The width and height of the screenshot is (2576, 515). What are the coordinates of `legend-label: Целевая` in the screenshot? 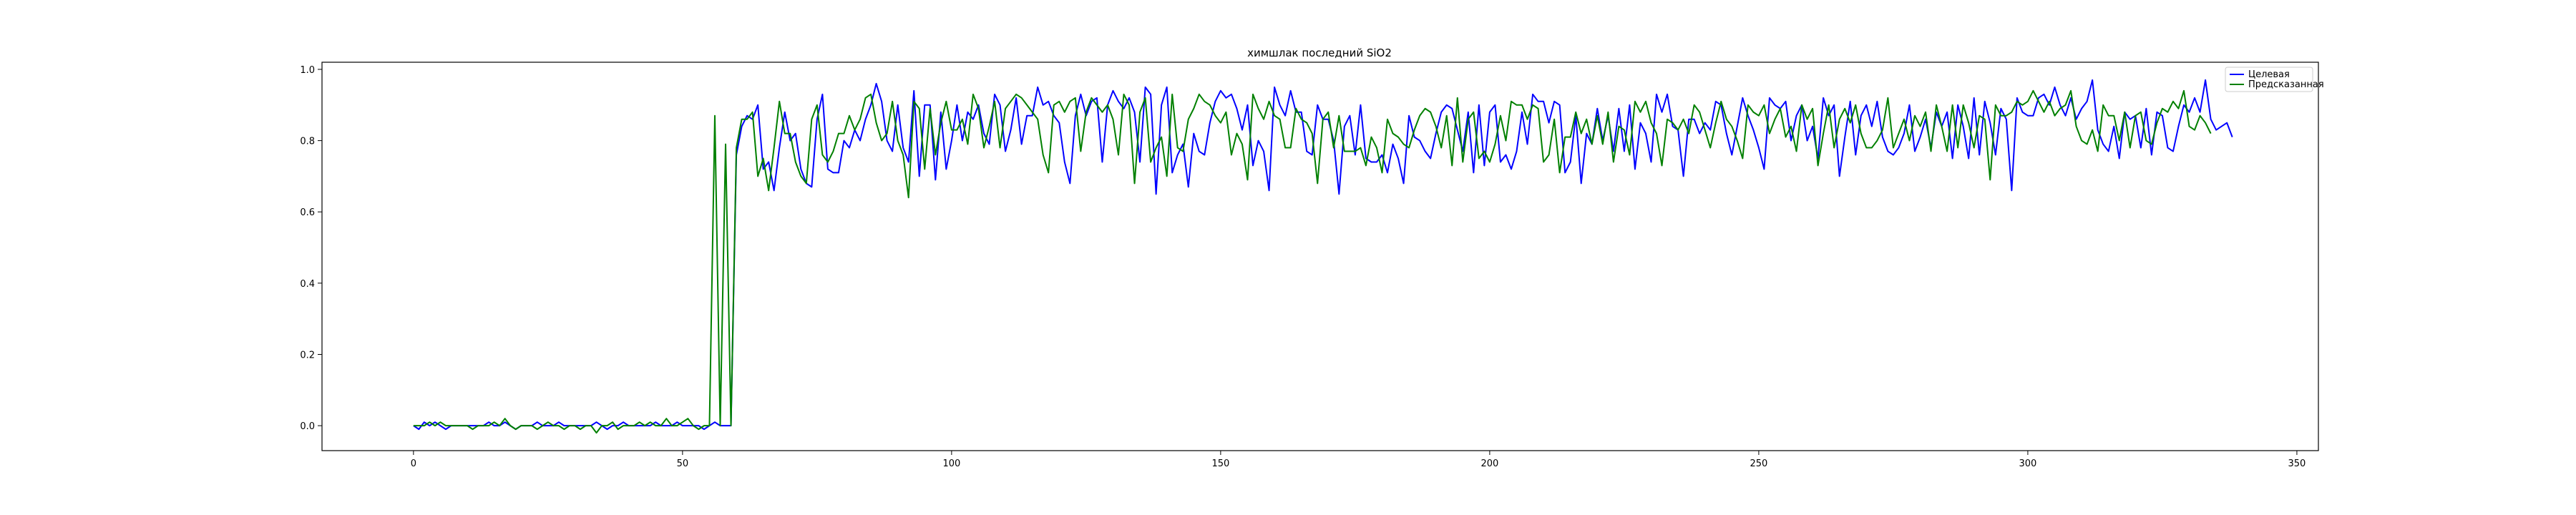 It's located at (2269, 74).